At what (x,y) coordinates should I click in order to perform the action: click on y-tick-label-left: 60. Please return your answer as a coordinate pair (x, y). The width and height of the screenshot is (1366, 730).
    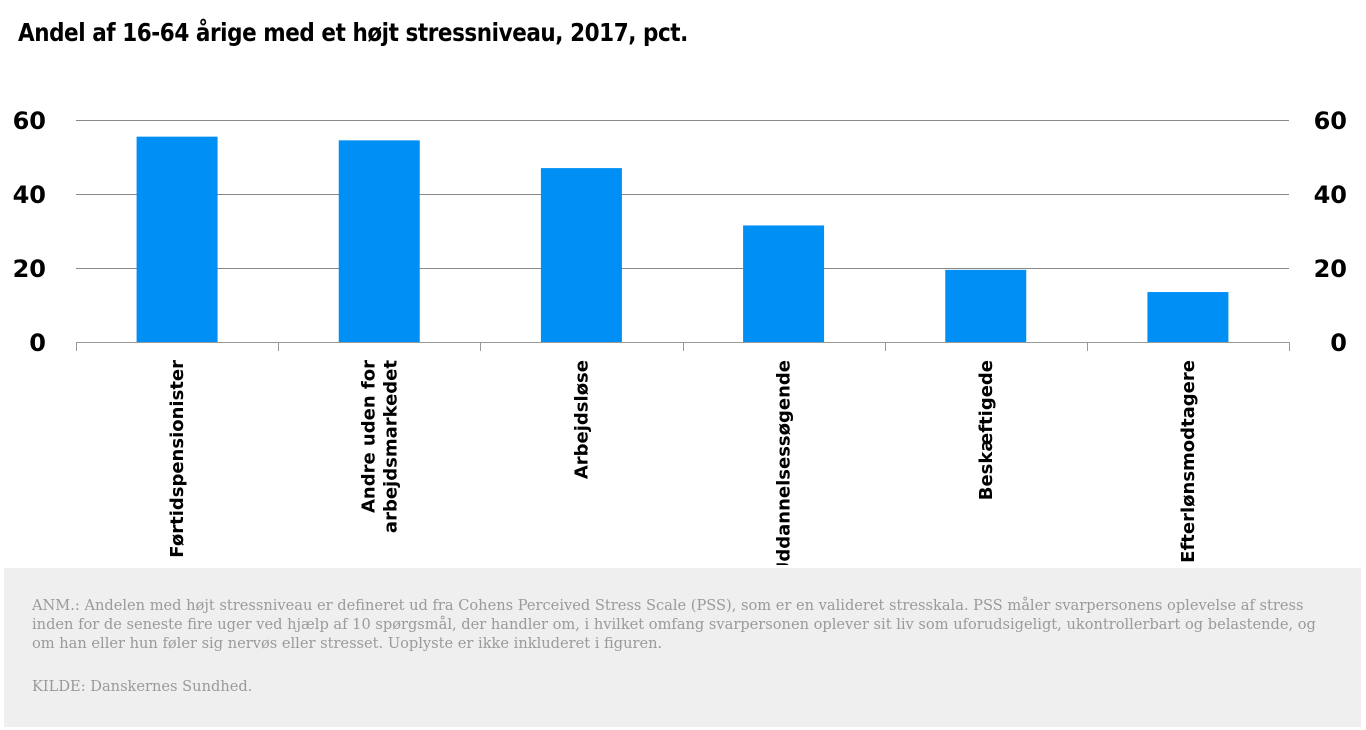
    Looking at the image, I should click on (29, 121).